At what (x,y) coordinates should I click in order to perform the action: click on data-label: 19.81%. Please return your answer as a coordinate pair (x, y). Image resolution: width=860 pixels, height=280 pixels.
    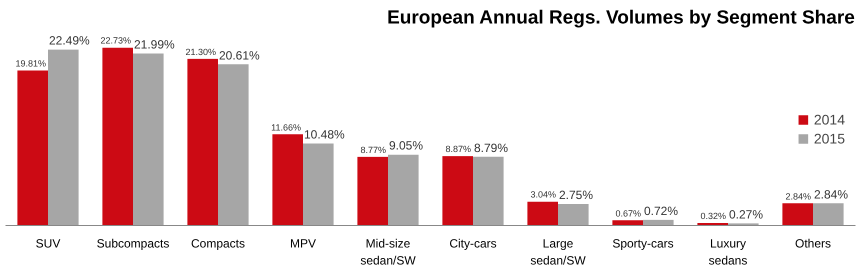
    Looking at the image, I should click on (30, 63).